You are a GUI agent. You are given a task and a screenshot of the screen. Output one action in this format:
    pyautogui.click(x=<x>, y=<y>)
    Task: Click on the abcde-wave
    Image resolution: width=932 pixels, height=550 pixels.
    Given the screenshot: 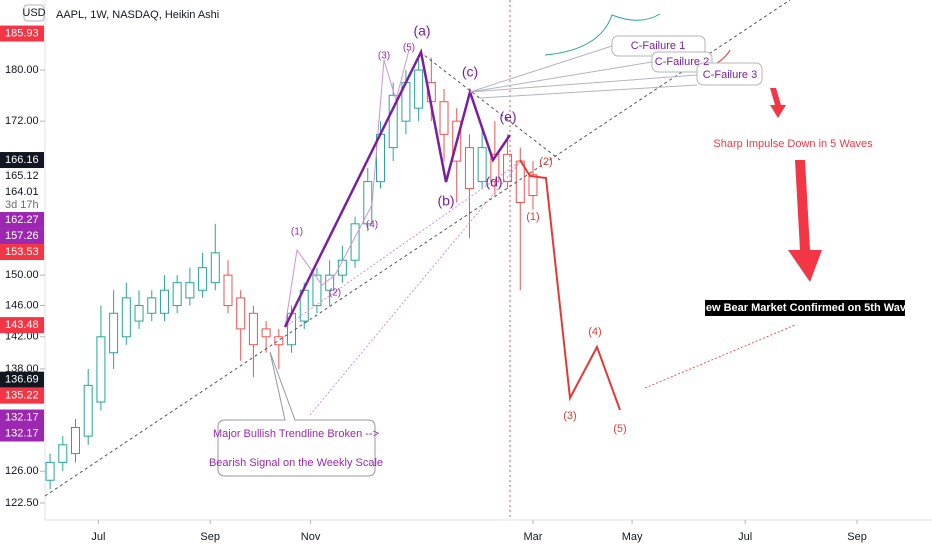 What is the action you would take?
    pyautogui.click(x=397, y=188)
    